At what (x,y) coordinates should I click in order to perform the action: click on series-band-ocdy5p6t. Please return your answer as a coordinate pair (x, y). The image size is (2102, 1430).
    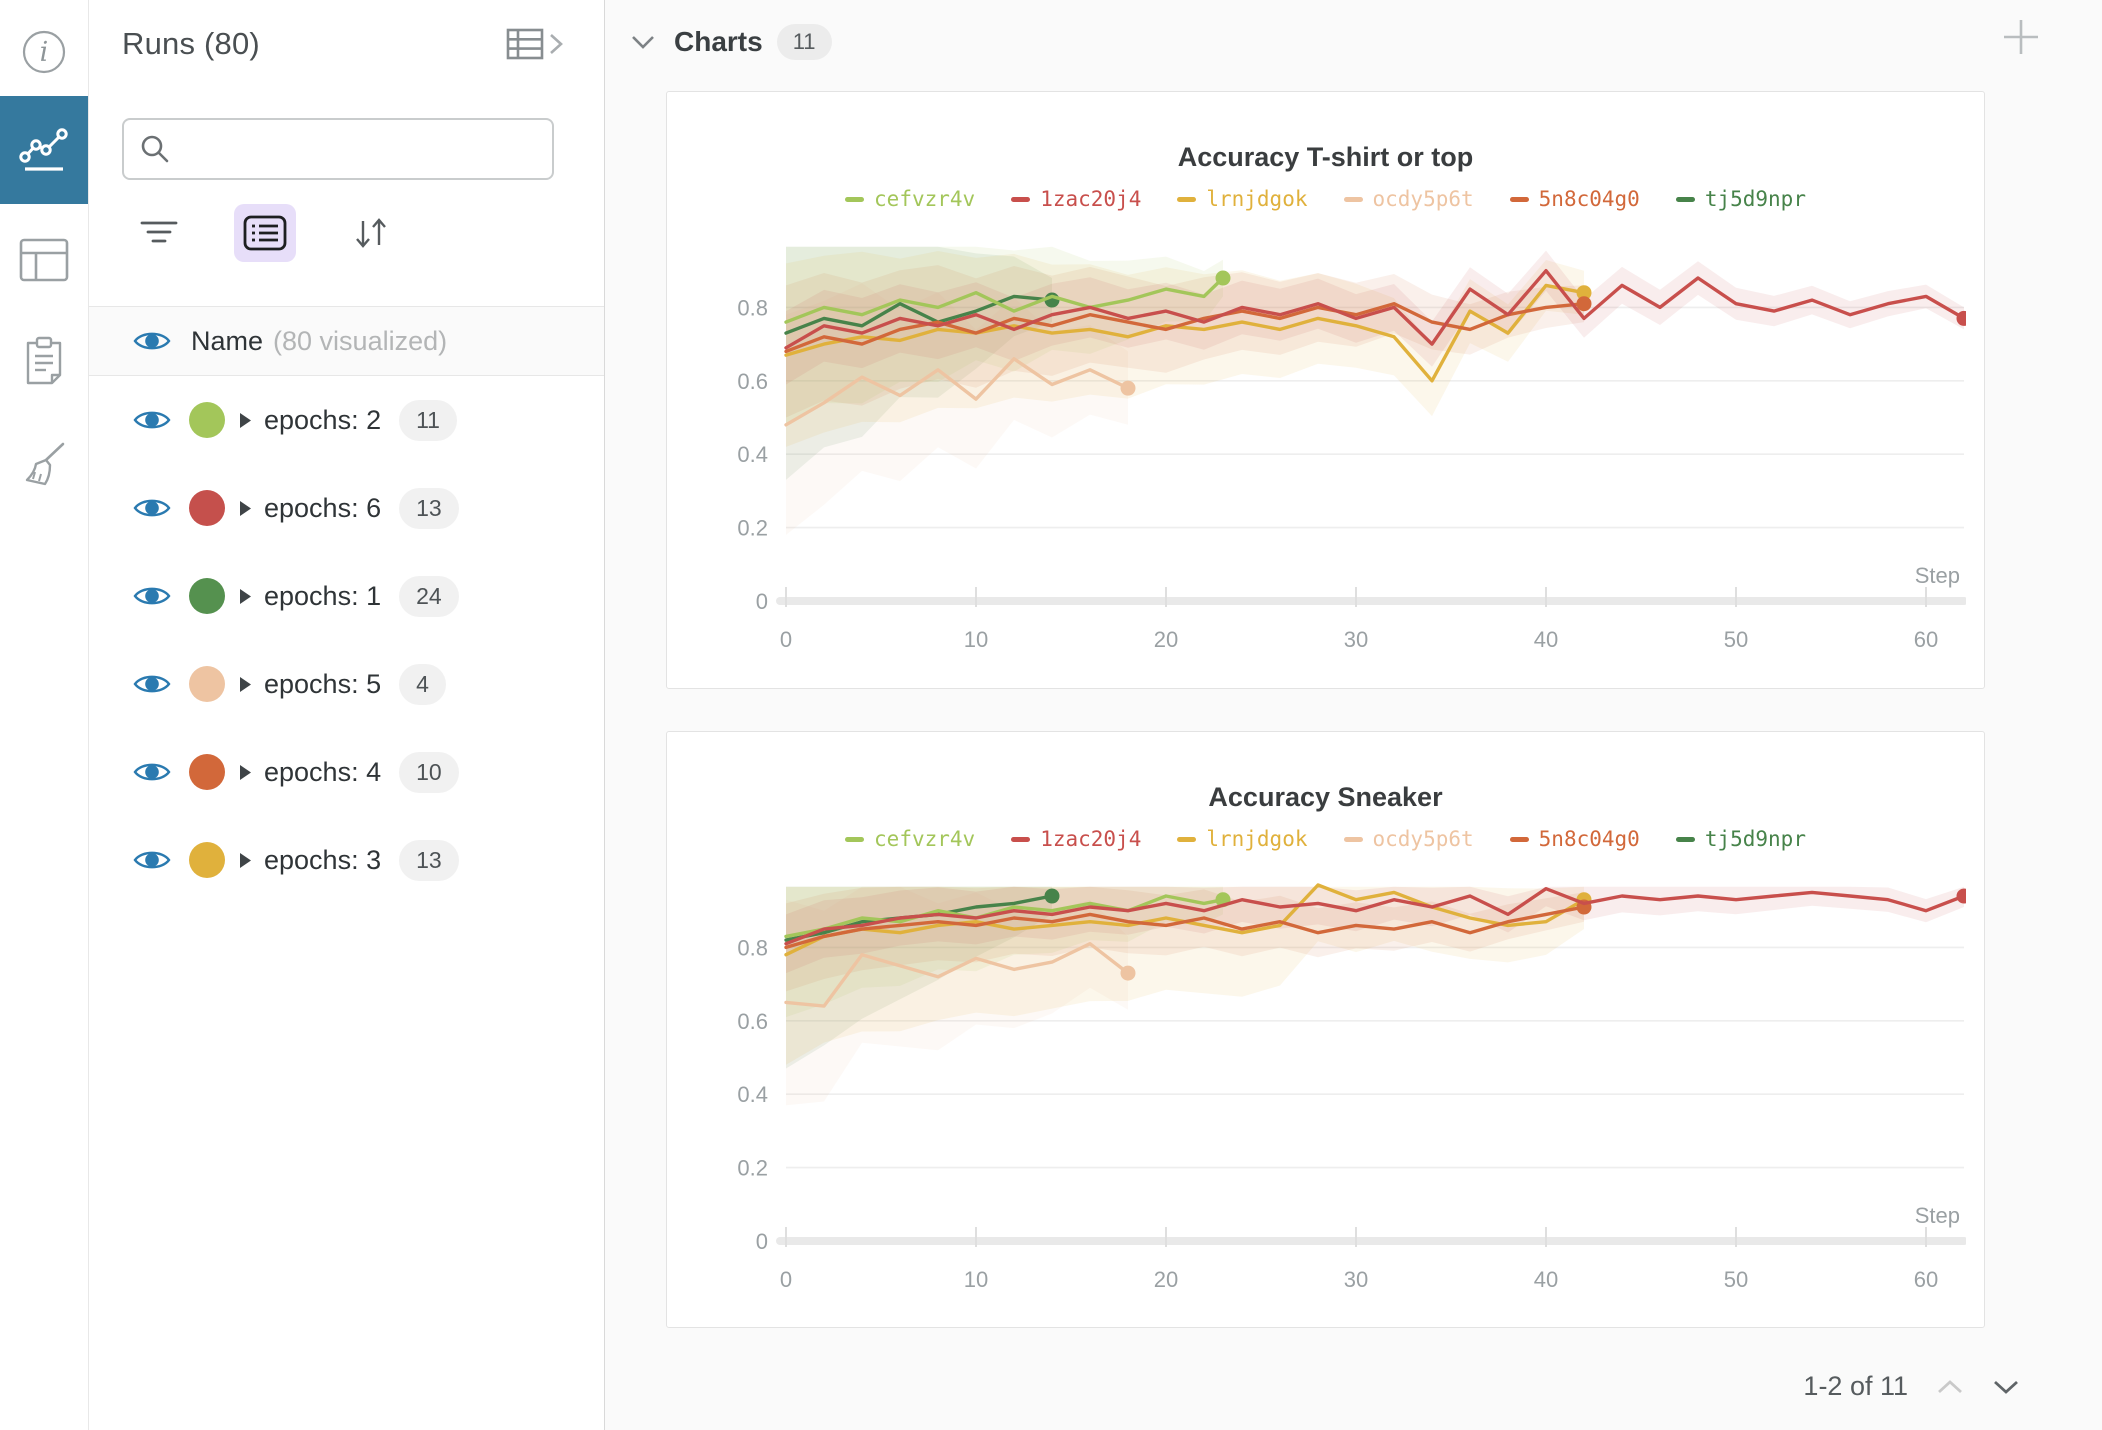
    Looking at the image, I should click on (957, 409).